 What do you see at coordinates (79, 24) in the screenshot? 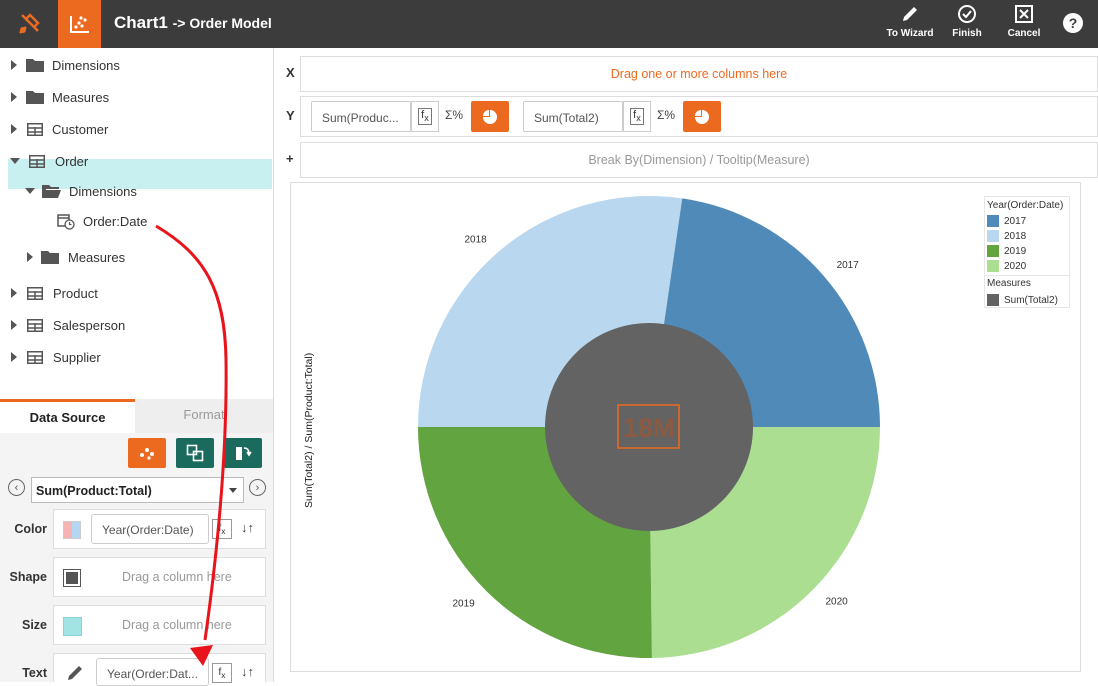
I see `chart-icon` at bounding box center [79, 24].